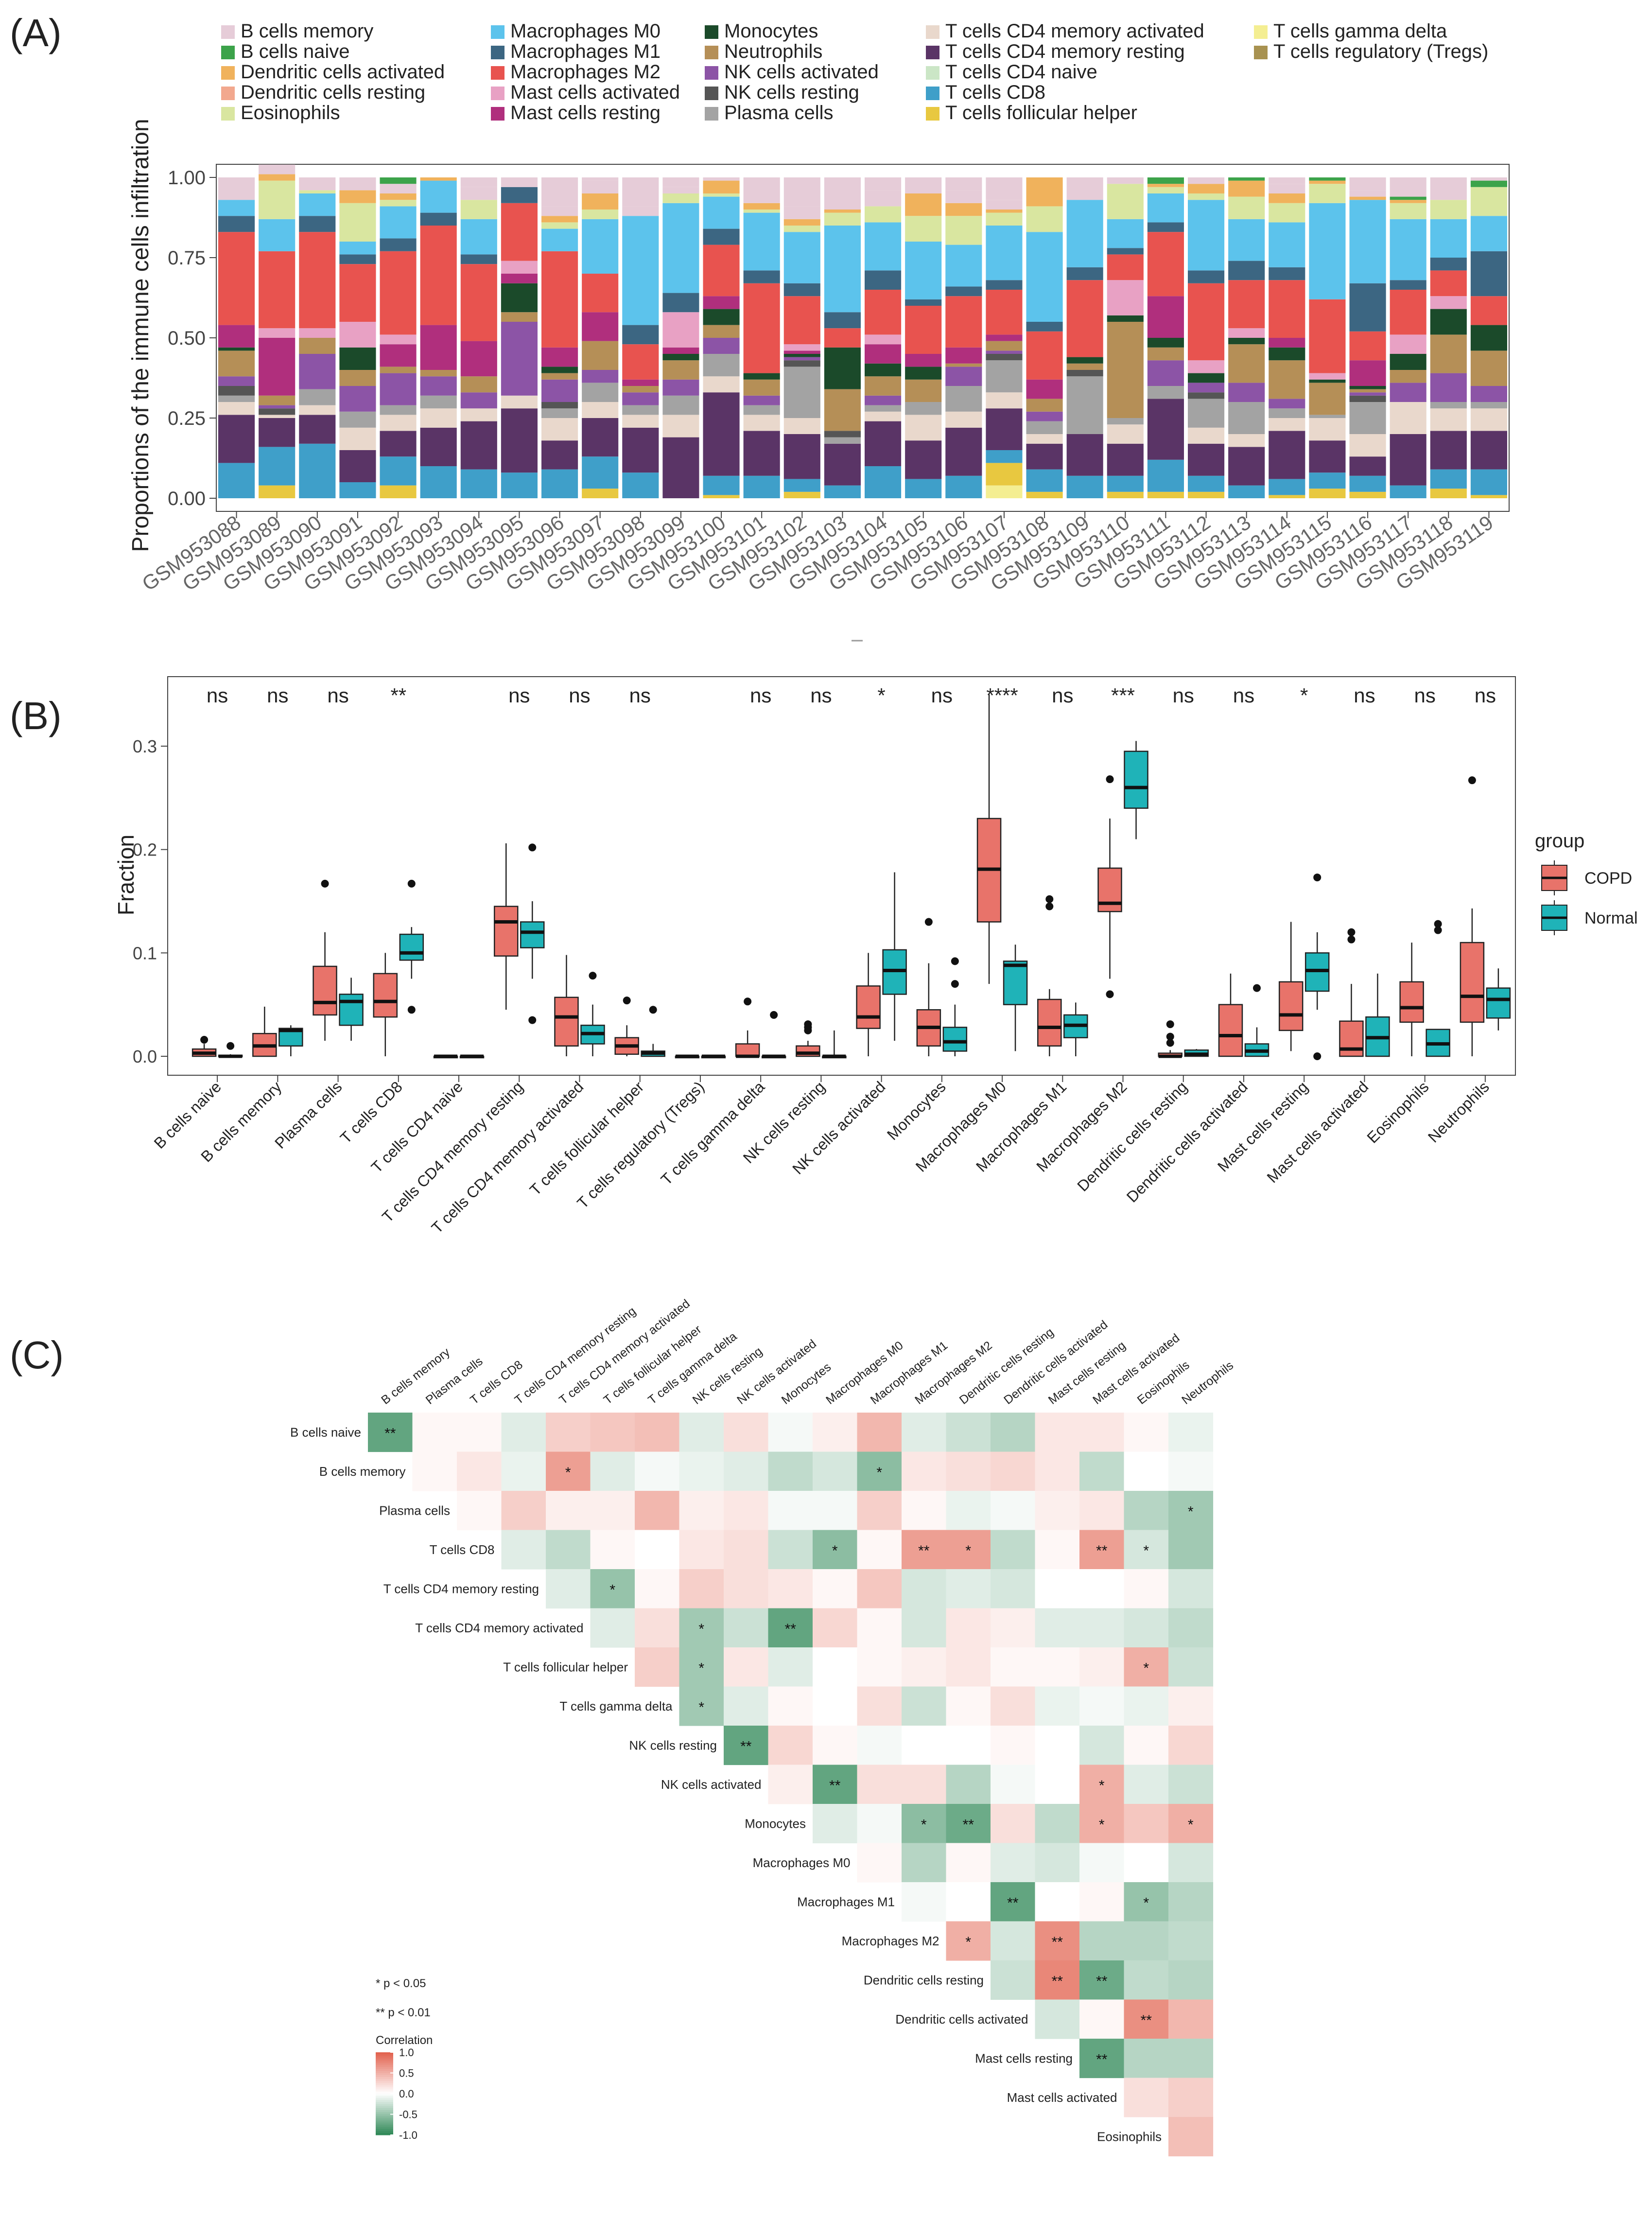 This screenshot has height=2237, width=1652. Describe the element at coordinates (1024, 2058) in the screenshot. I see `row-label: Mast cells resting` at that location.